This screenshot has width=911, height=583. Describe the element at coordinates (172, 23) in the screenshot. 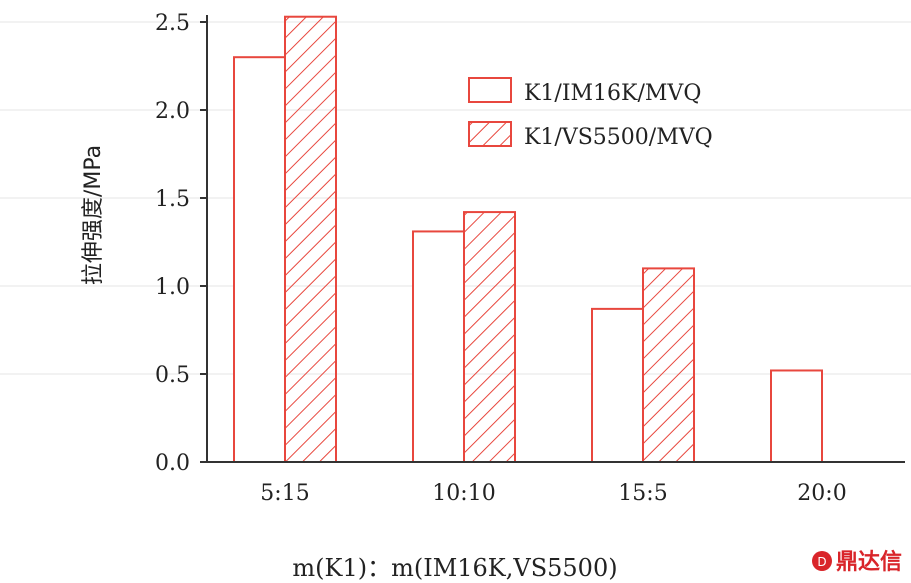

I see `y-tick-label: 2.5` at that location.